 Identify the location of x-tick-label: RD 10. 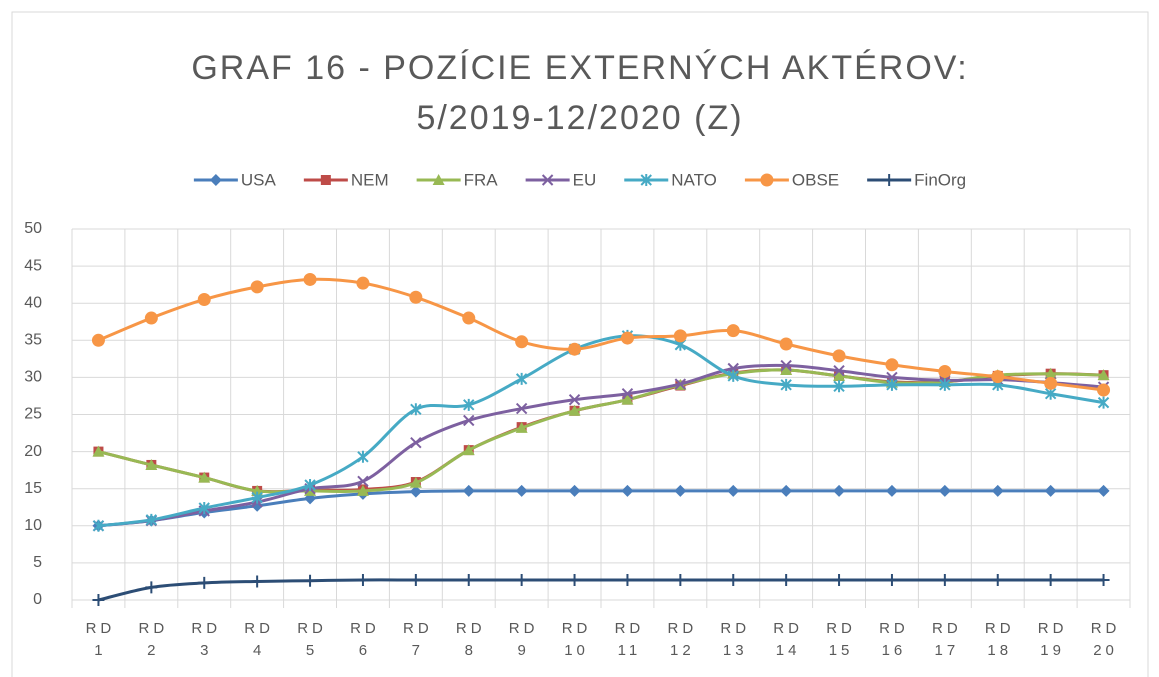
(576, 639).